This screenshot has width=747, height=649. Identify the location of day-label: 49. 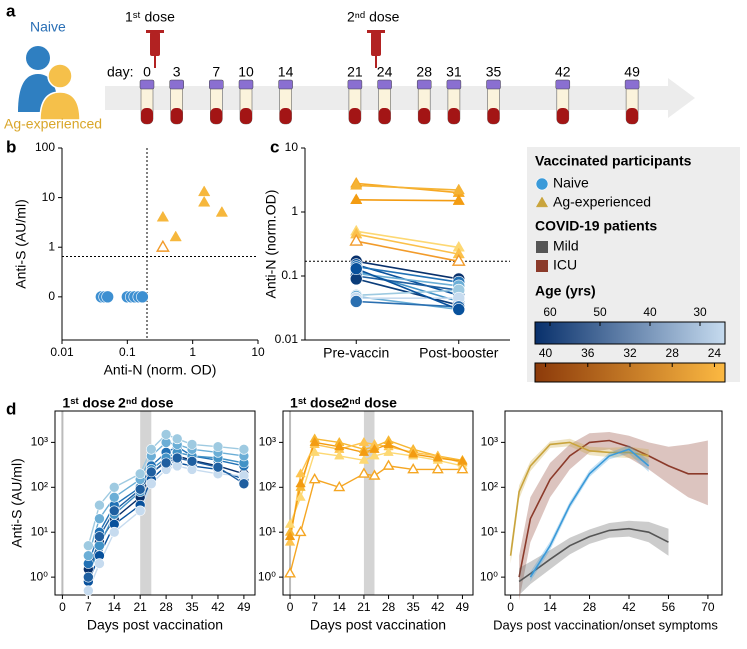
(632, 72).